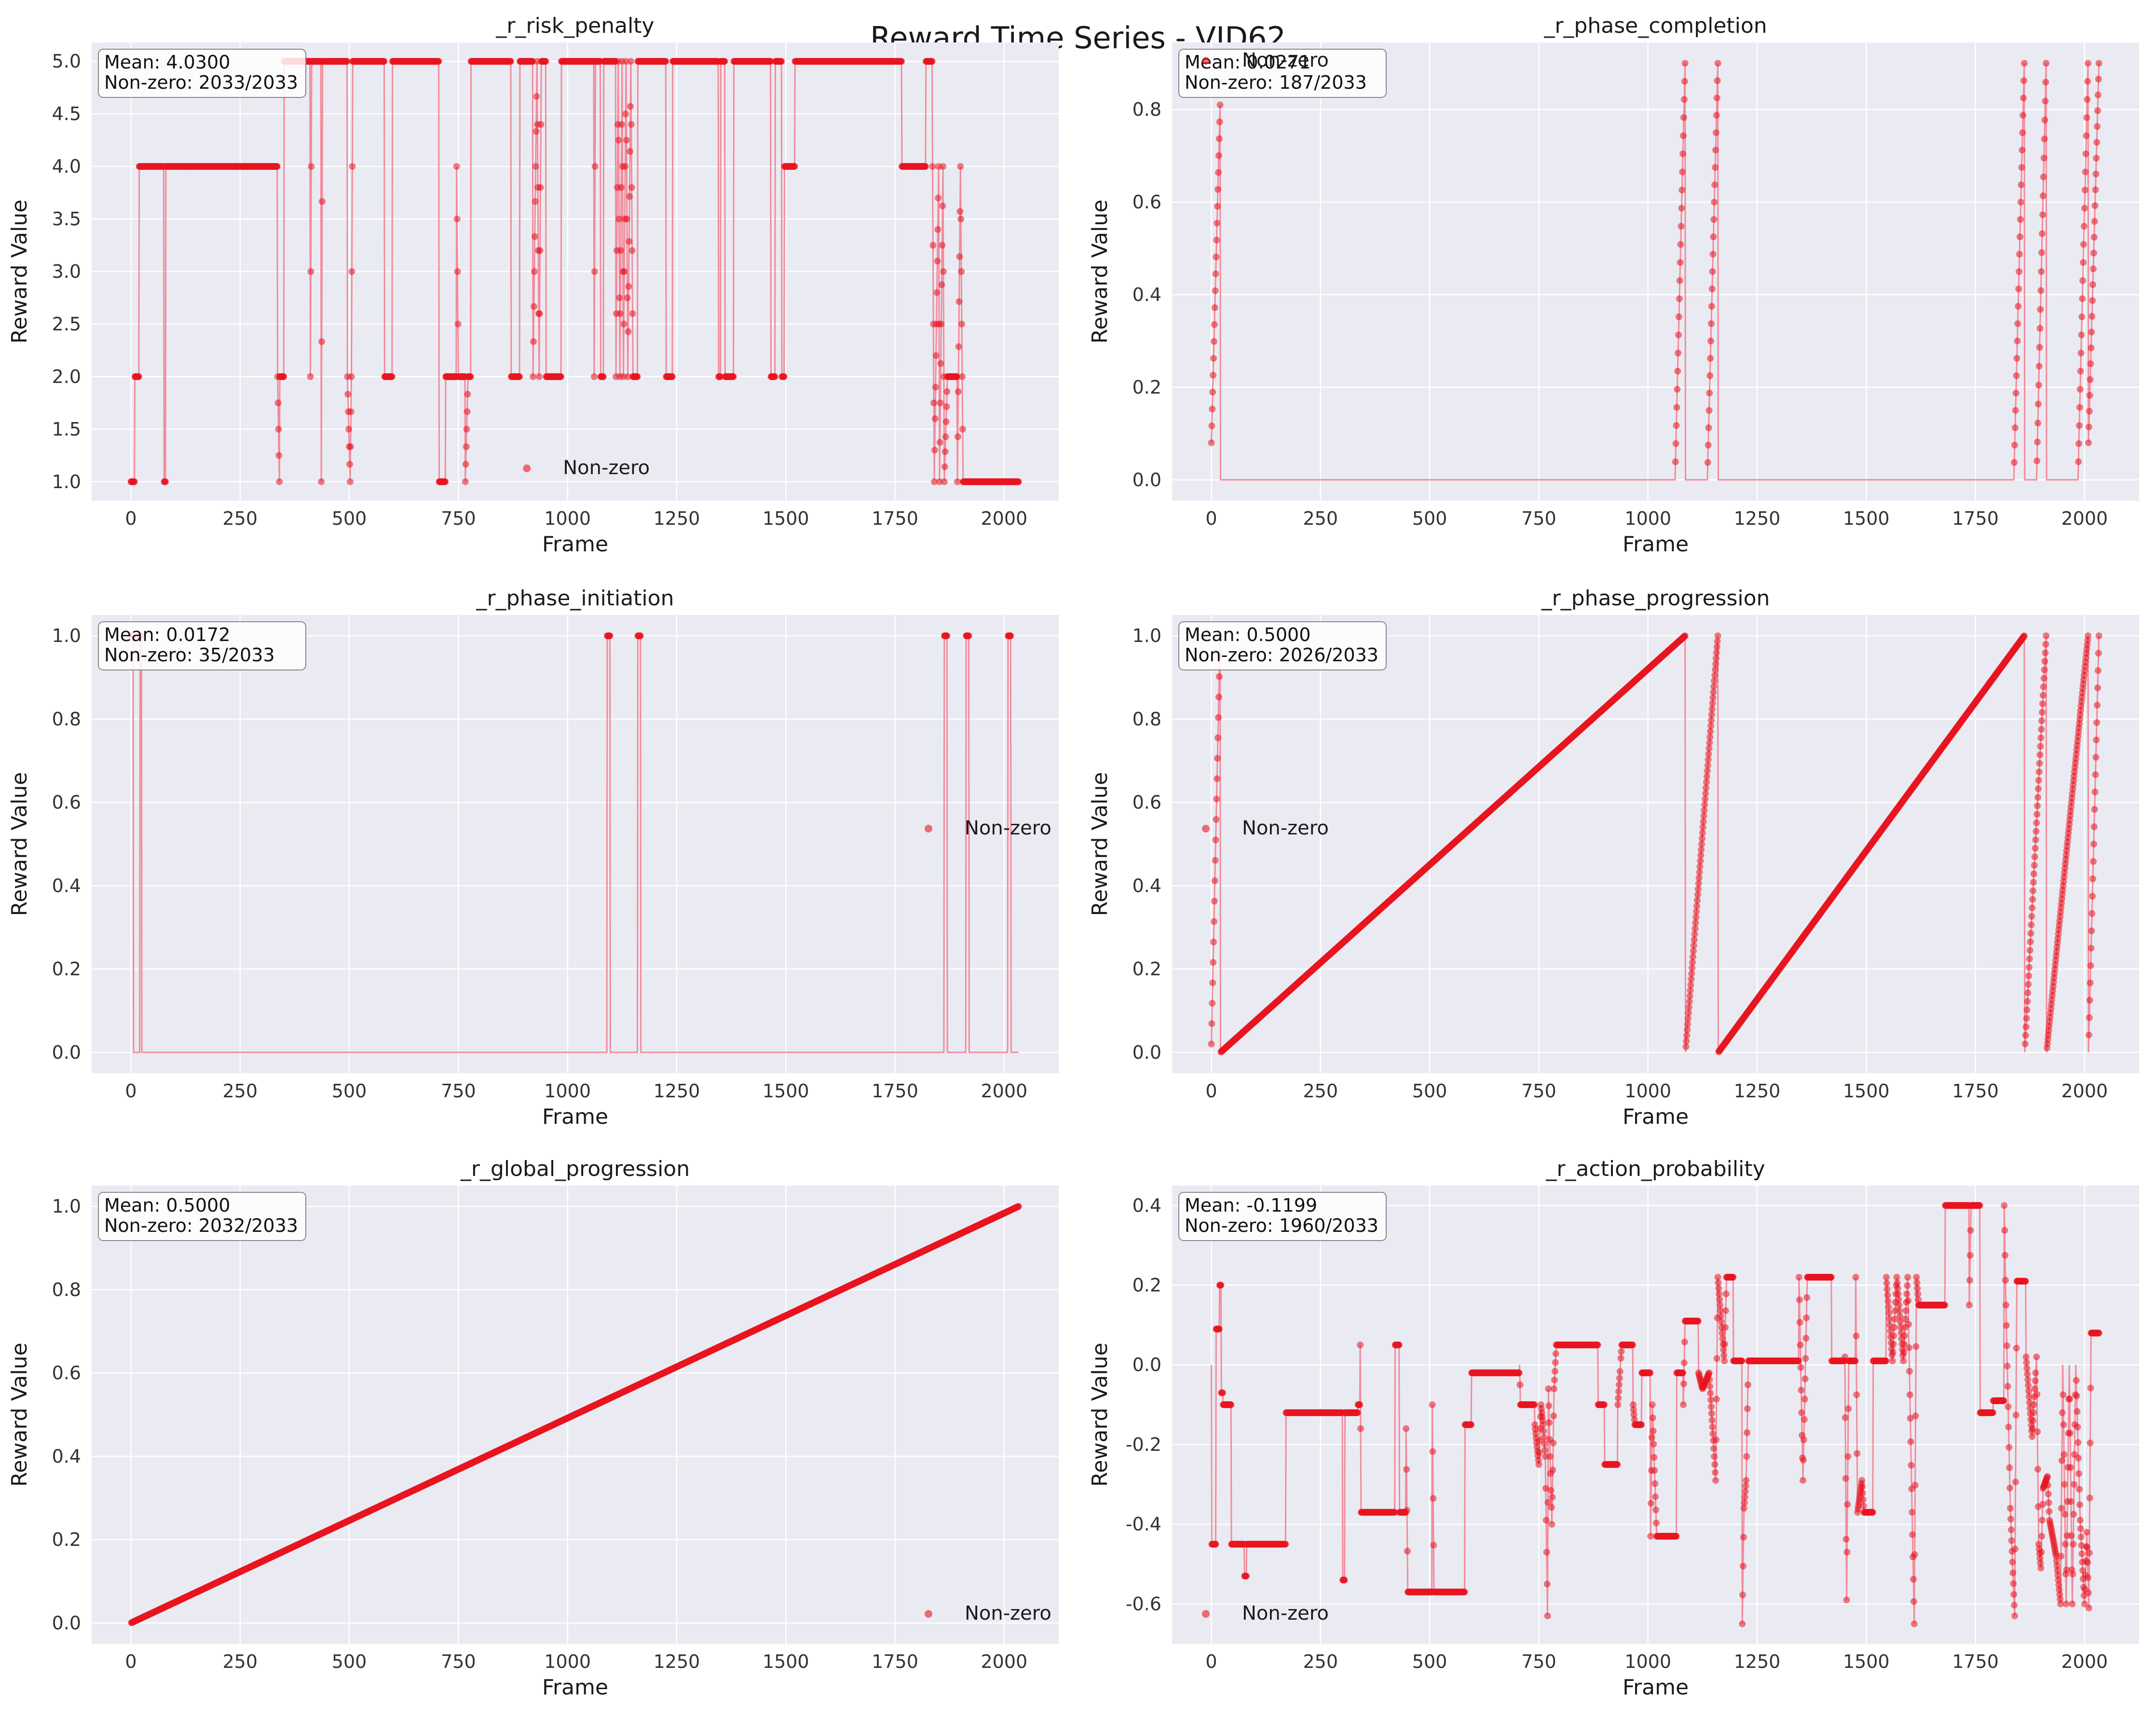  What do you see at coordinates (458, 1661) in the screenshot?
I see `x-tick-label: 750` at bounding box center [458, 1661].